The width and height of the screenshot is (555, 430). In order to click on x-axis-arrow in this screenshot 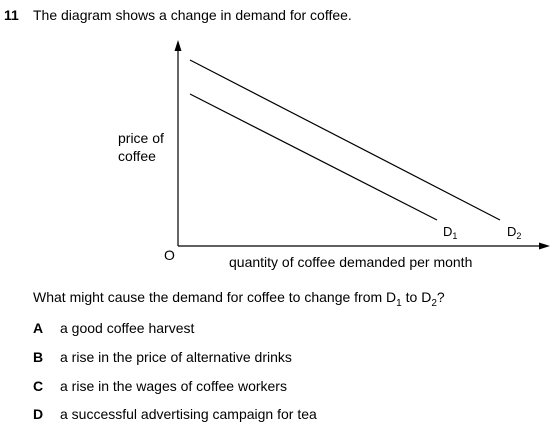, I will do `click(544, 246)`.